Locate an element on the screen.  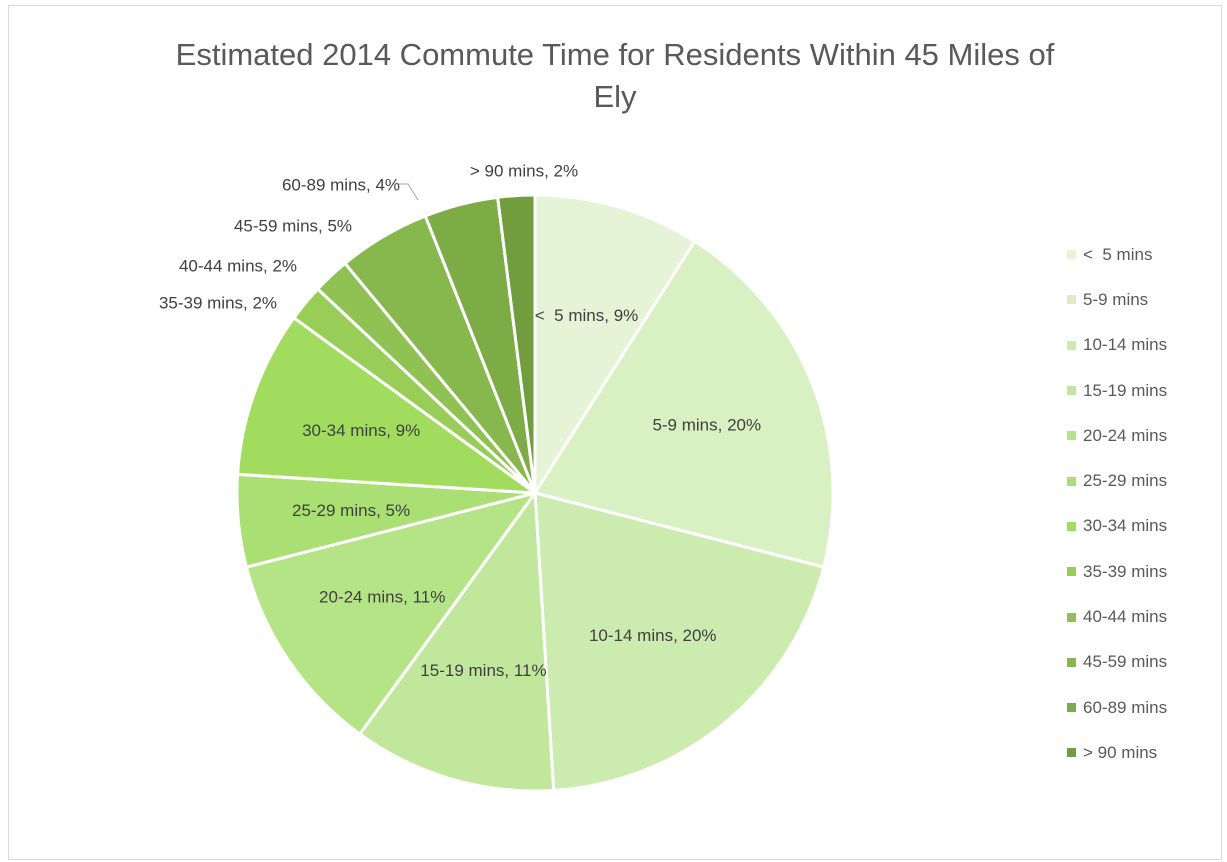
legend-item: 60-89 mins is located at coordinates (1117, 707).